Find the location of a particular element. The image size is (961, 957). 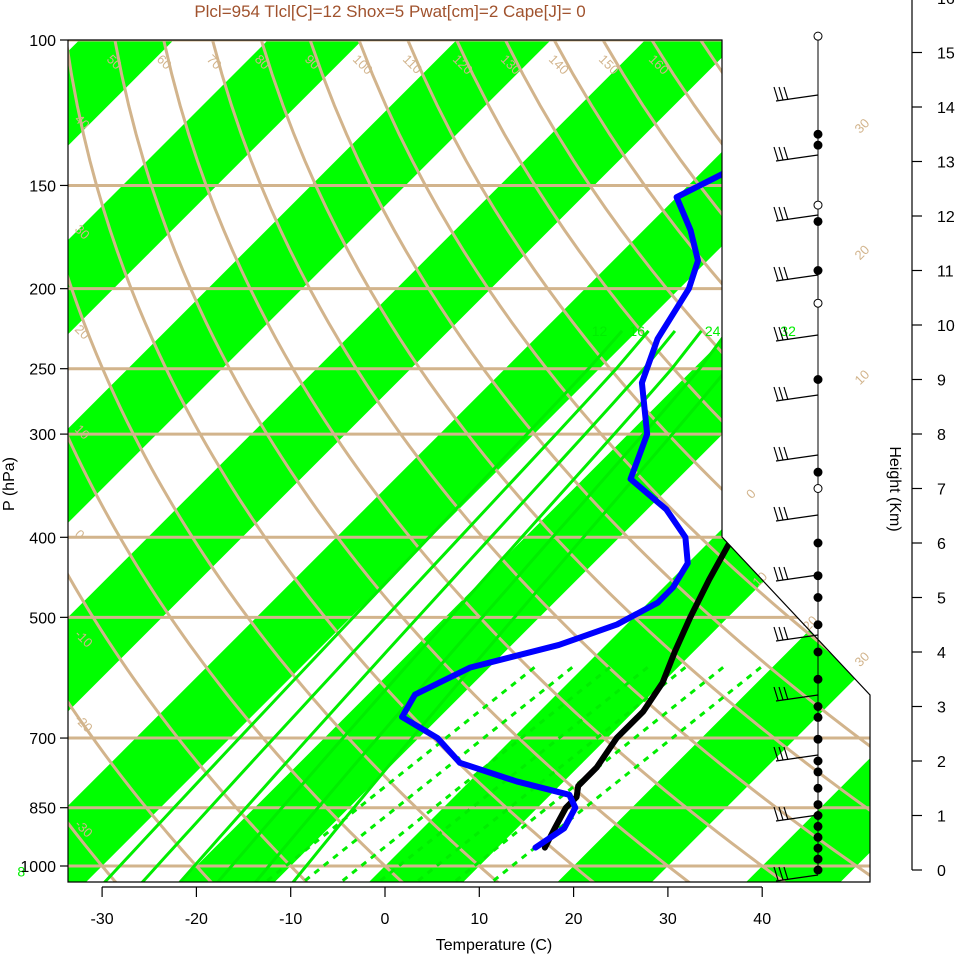

x-tick-label: -30 is located at coordinates (102, 919).